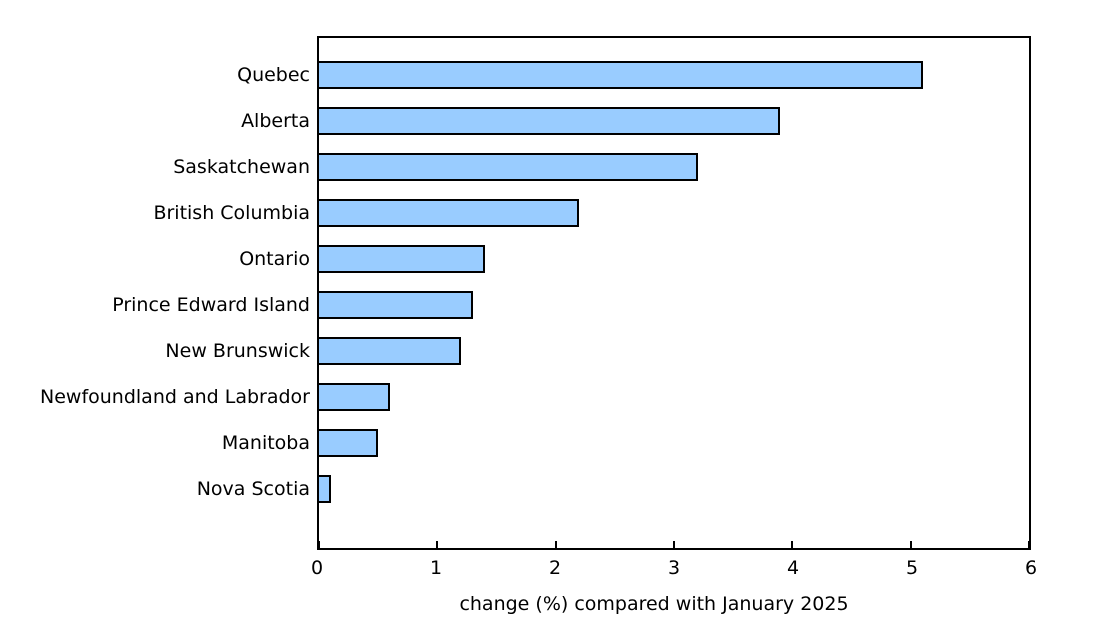  What do you see at coordinates (912, 568) in the screenshot?
I see `x-axis-tick-label: 5` at bounding box center [912, 568].